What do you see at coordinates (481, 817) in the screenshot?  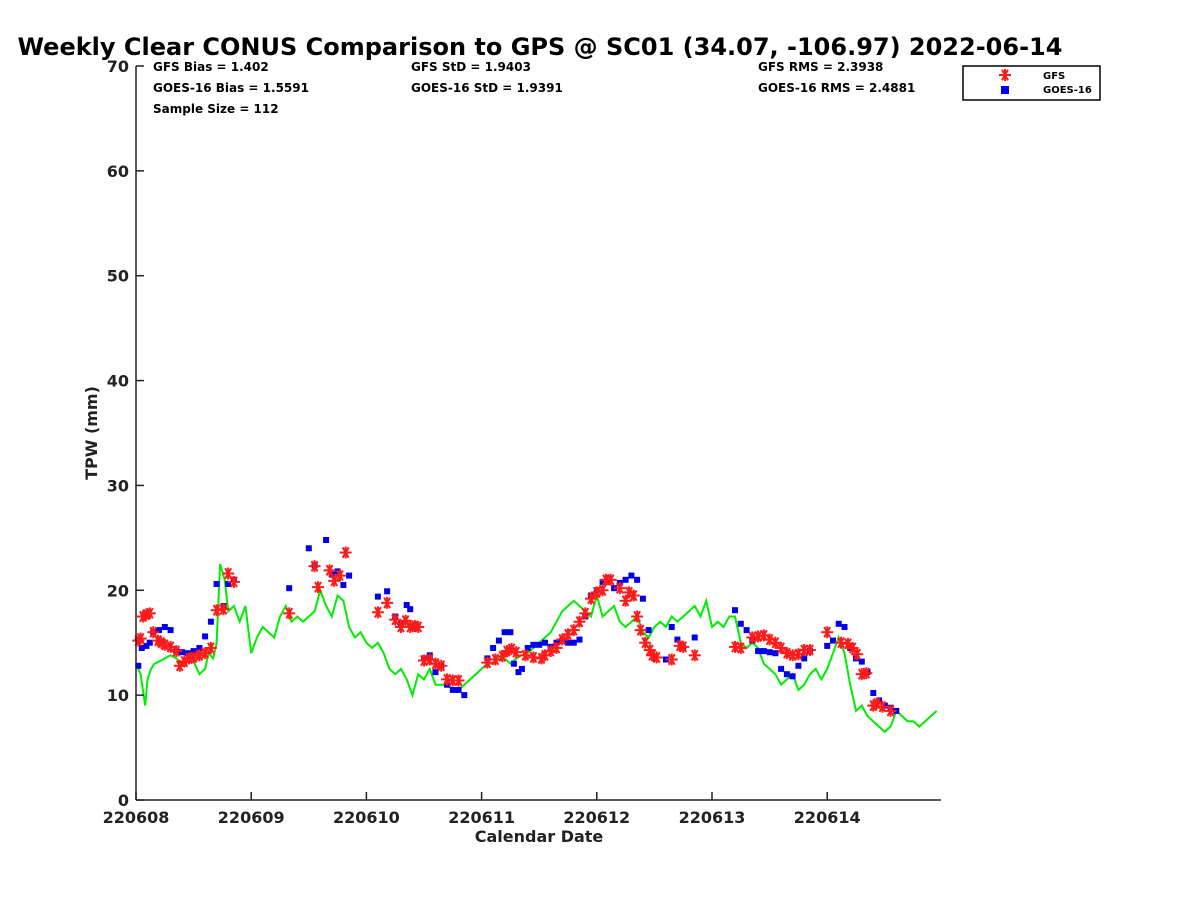 I see `x-tick-label: 220611` at bounding box center [481, 817].